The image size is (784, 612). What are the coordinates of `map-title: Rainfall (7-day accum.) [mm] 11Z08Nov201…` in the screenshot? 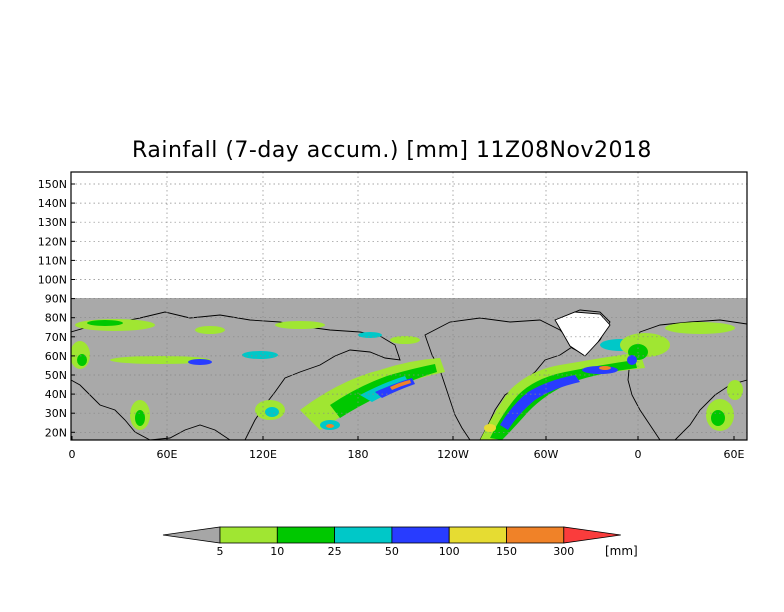 It's located at (392, 150).